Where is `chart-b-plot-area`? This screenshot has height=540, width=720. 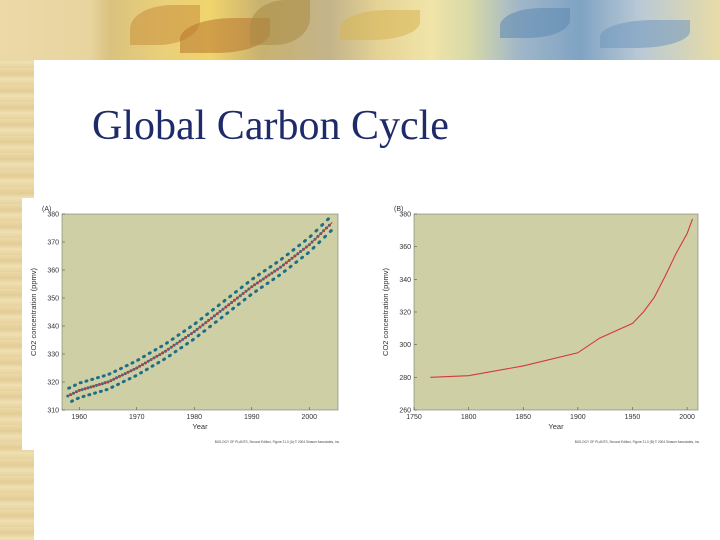
chart-b-plot-area is located at coordinates (556, 312).